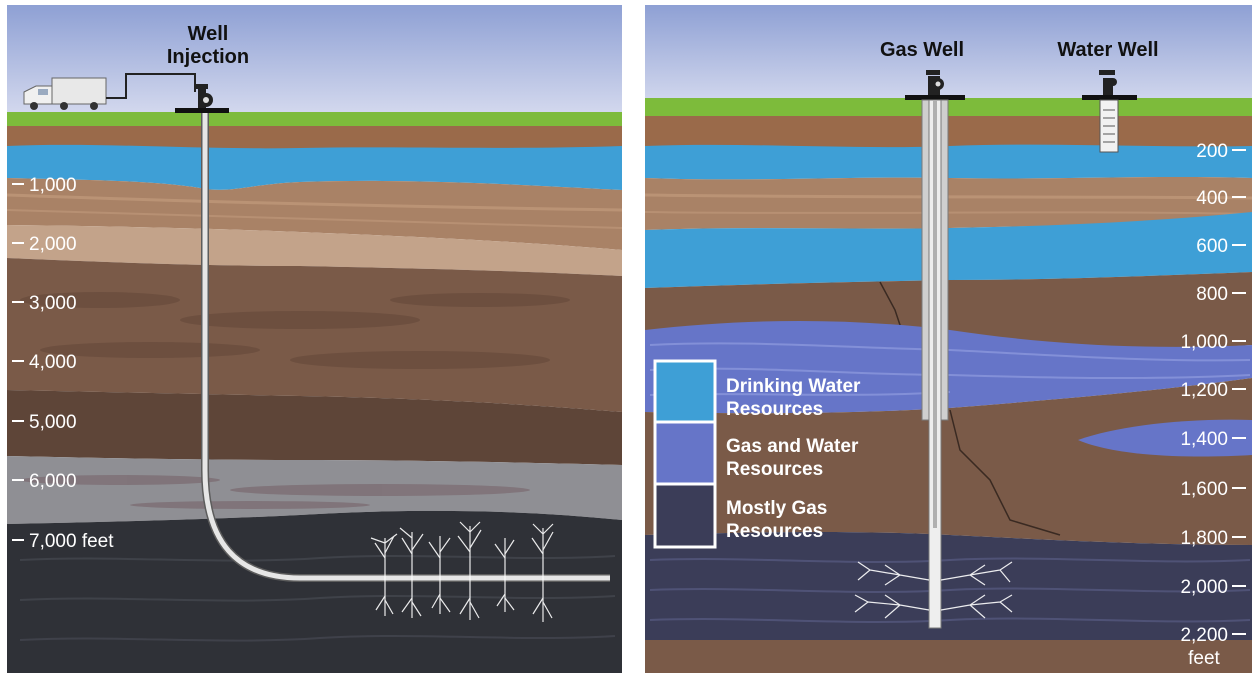  What do you see at coordinates (792, 446) in the screenshot?
I see `legend-label: Gas and Water` at bounding box center [792, 446].